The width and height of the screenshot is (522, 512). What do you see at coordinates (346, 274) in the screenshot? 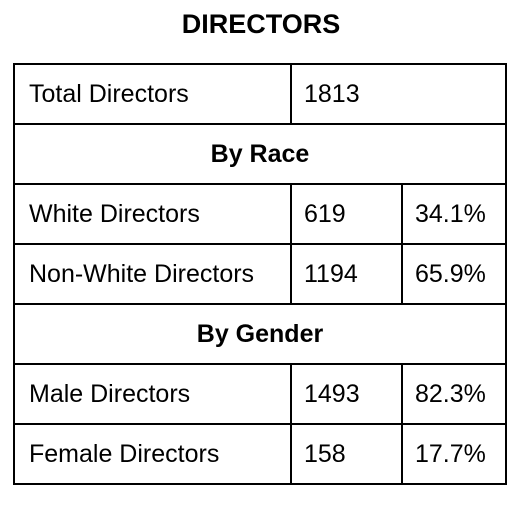
I see `row-count: 1194` at bounding box center [346, 274].